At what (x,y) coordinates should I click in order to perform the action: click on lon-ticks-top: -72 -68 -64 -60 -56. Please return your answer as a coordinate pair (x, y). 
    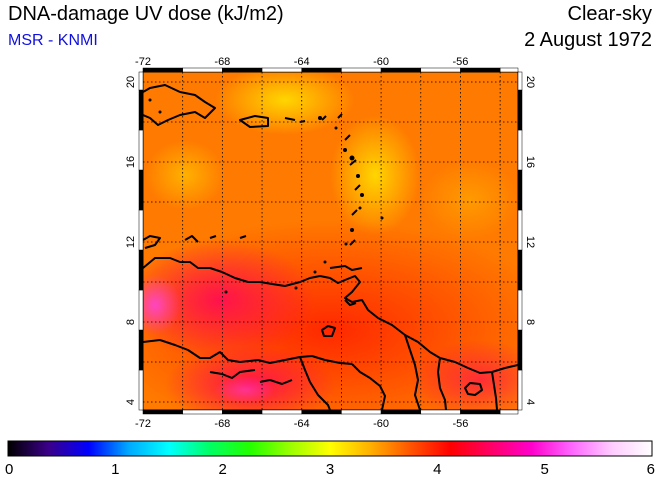
    Looking at the image, I should click on (301, 62).